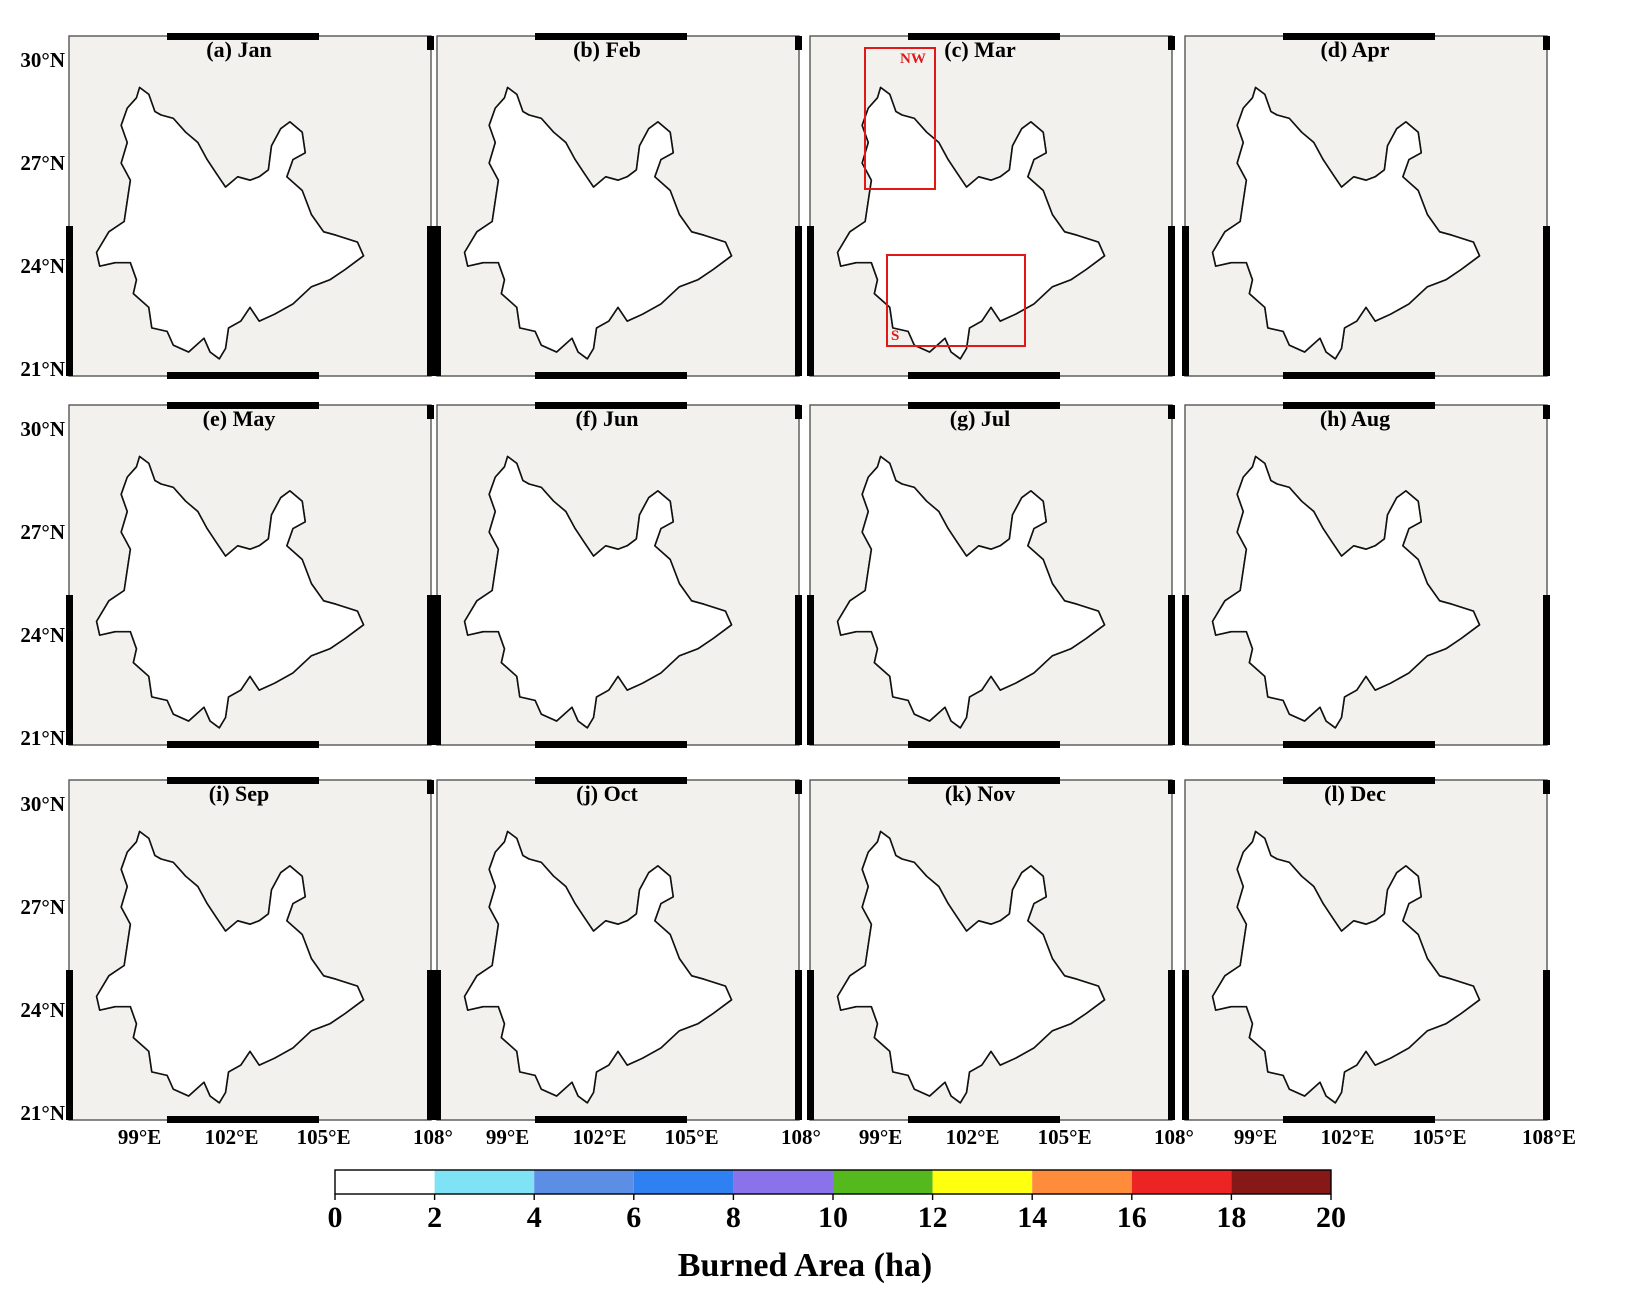  I want to click on panel-title: (c) Mar, so click(980, 49).